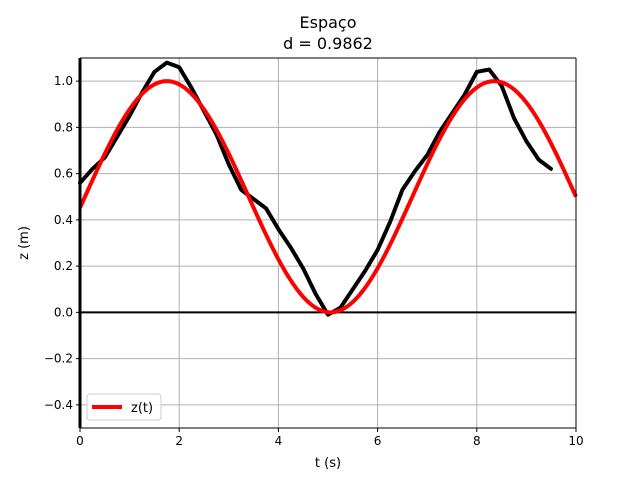 This screenshot has height=480, width=640. I want to click on x-tick-label: 4, so click(279, 441).